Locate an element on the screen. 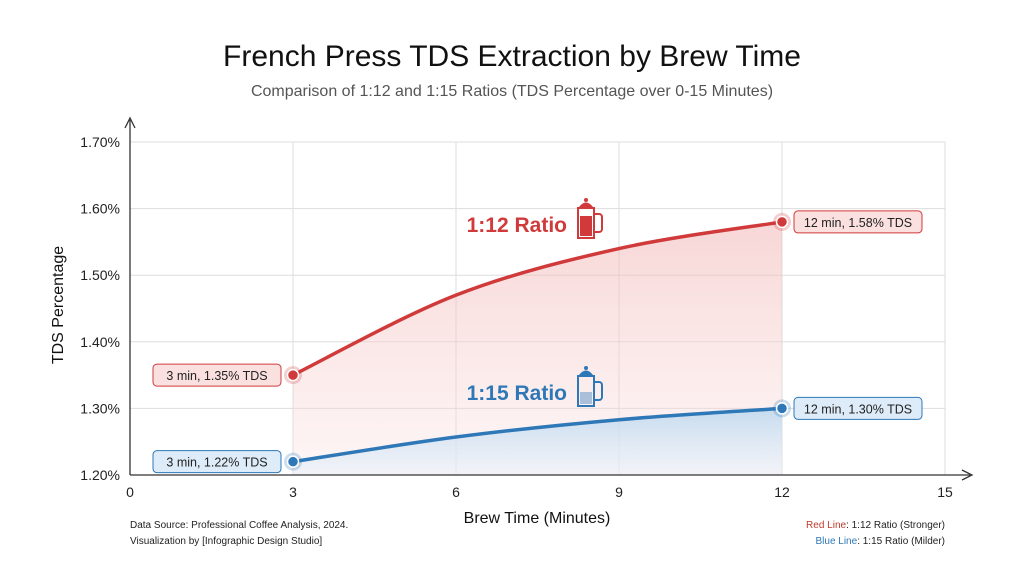 The image size is (1024, 571). legend-blue-text: : 1:15 Ratio (Milder) is located at coordinates (901, 541).